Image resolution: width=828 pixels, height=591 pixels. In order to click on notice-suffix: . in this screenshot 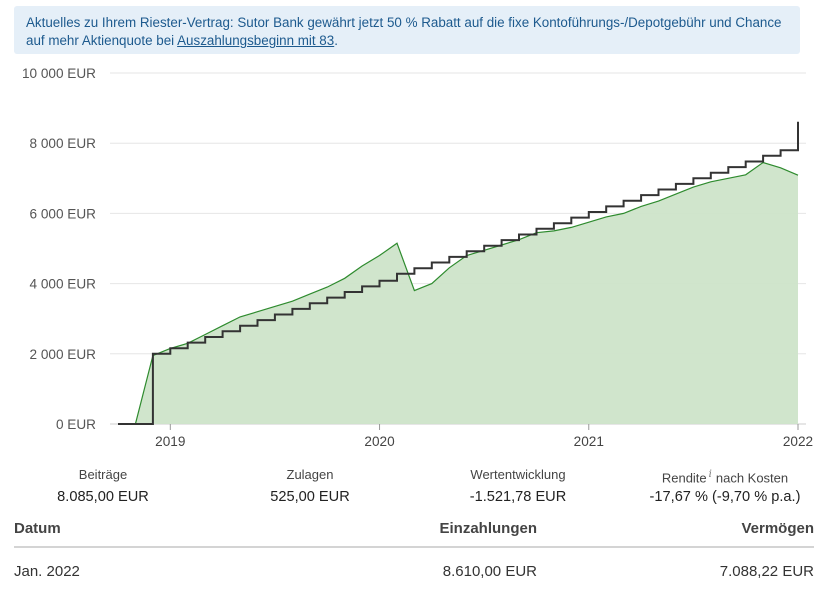, I will do `click(336, 40)`.